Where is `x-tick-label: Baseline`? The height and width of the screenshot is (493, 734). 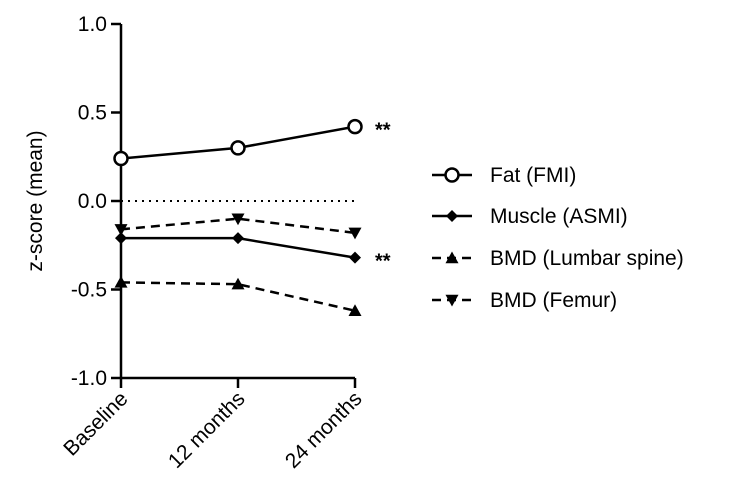 x-tick-label: Baseline is located at coordinates (95, 423).